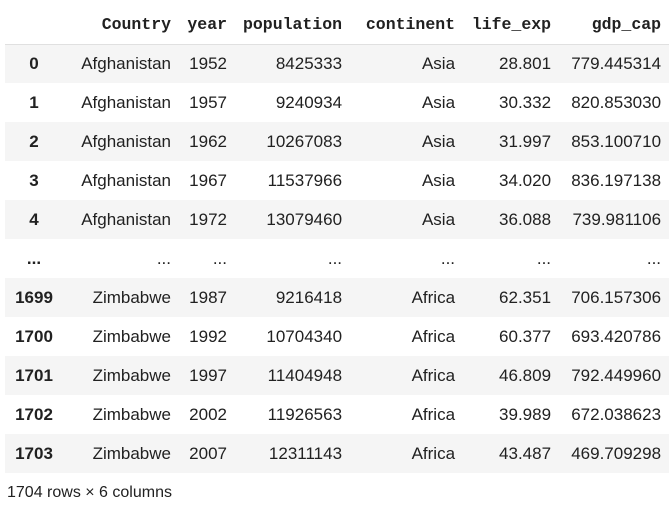 Image resolution: width=670 pixels, height=515 pixels. I want to click on table-cell: 9240934, so click(309, 102).